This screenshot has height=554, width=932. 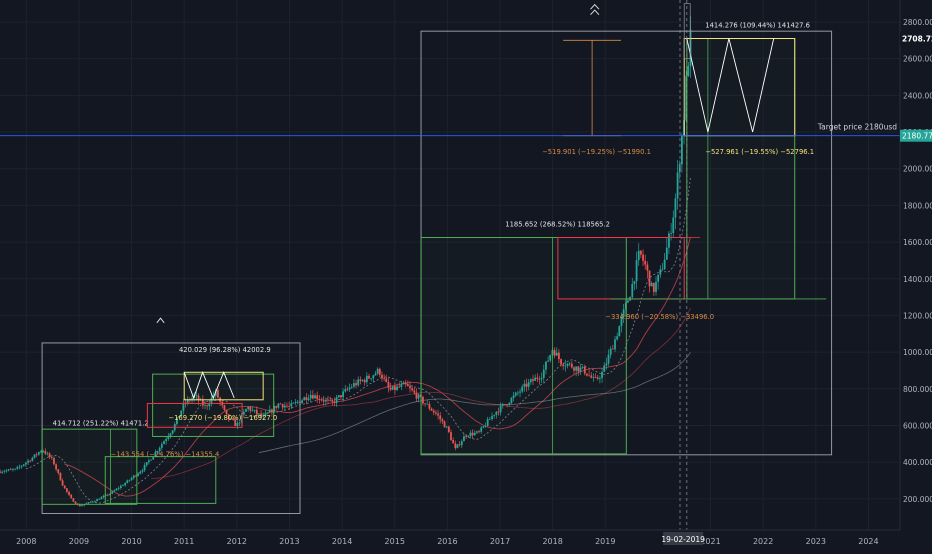 What do you see at coordinates (237, 541) in the screenshot?
I see `x-tick-label: 2012` at bounding box center [237, 541].